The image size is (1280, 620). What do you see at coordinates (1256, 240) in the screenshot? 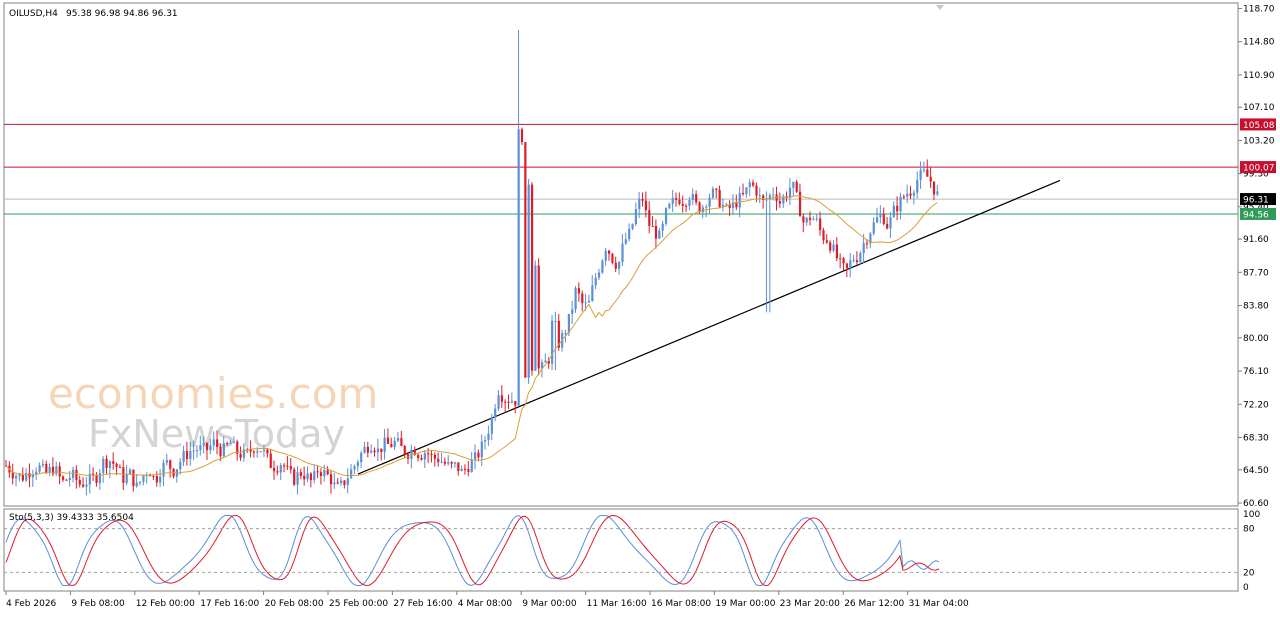
I see `price-tick-label: 91.60` at bounding box center [1256, 240].